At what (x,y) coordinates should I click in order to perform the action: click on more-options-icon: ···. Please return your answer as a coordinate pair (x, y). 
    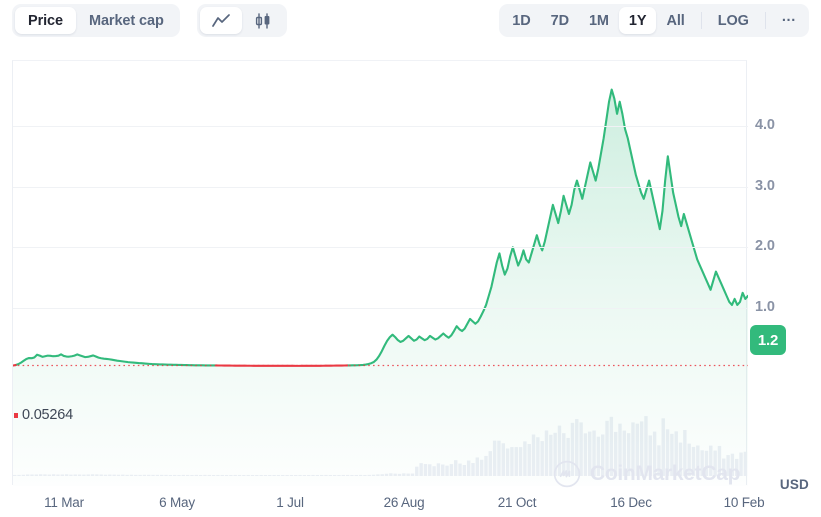
    Looking at the image, I should click on (788, 20).